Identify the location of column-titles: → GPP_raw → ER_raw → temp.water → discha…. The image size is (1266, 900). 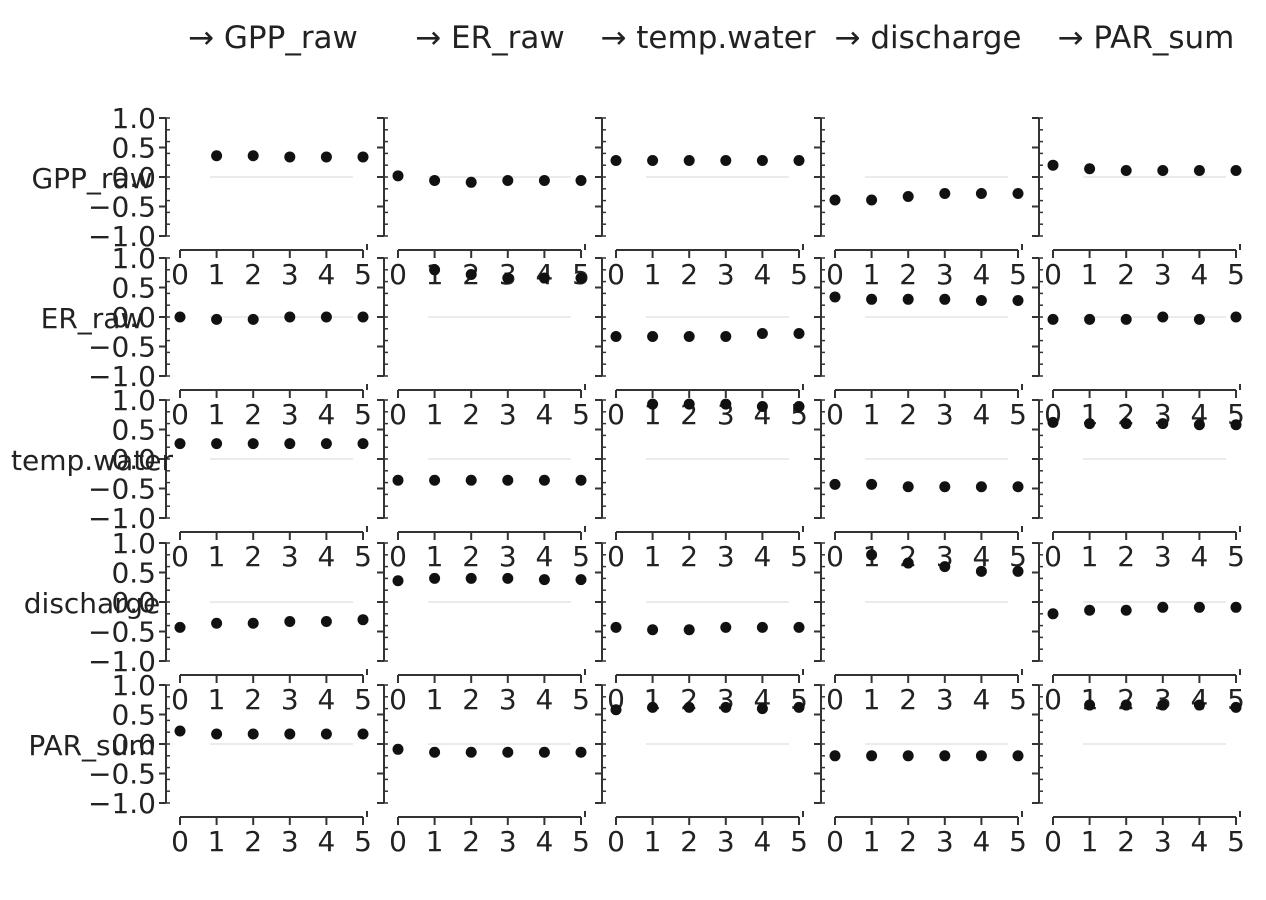
(711, 38).